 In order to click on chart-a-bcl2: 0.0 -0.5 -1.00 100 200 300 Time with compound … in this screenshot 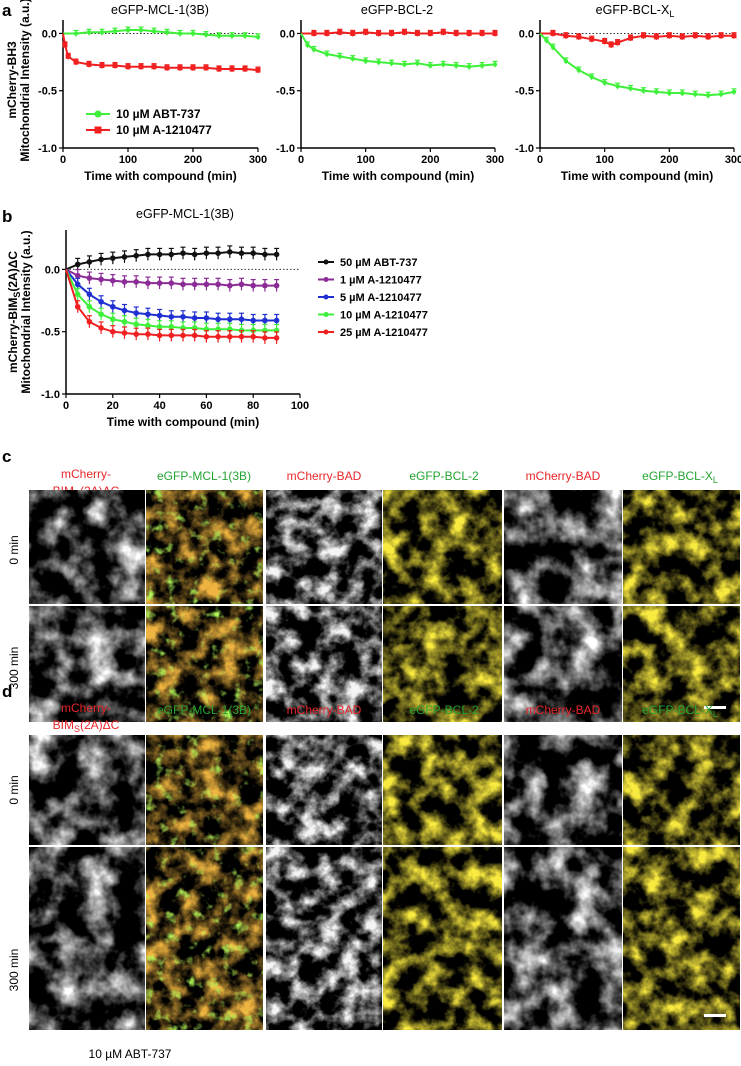, I will do `click(390, 101)`.